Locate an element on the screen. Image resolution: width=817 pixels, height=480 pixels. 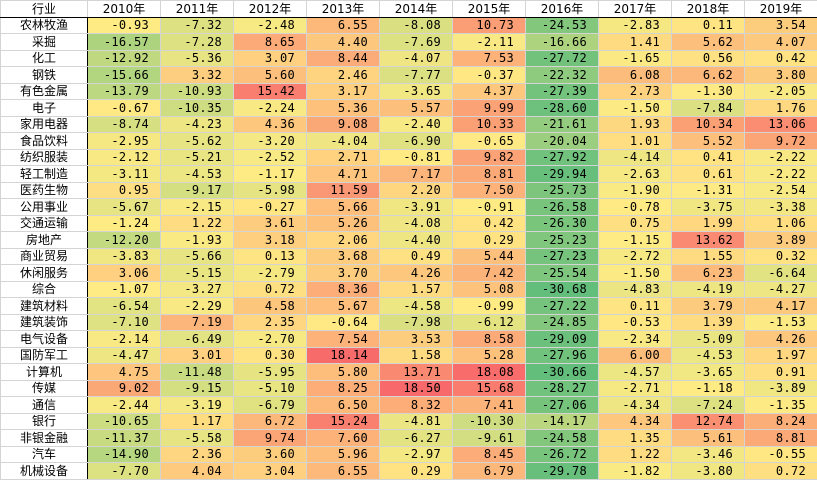
value-cell: 5.08 is located at coordinates (489, 289).